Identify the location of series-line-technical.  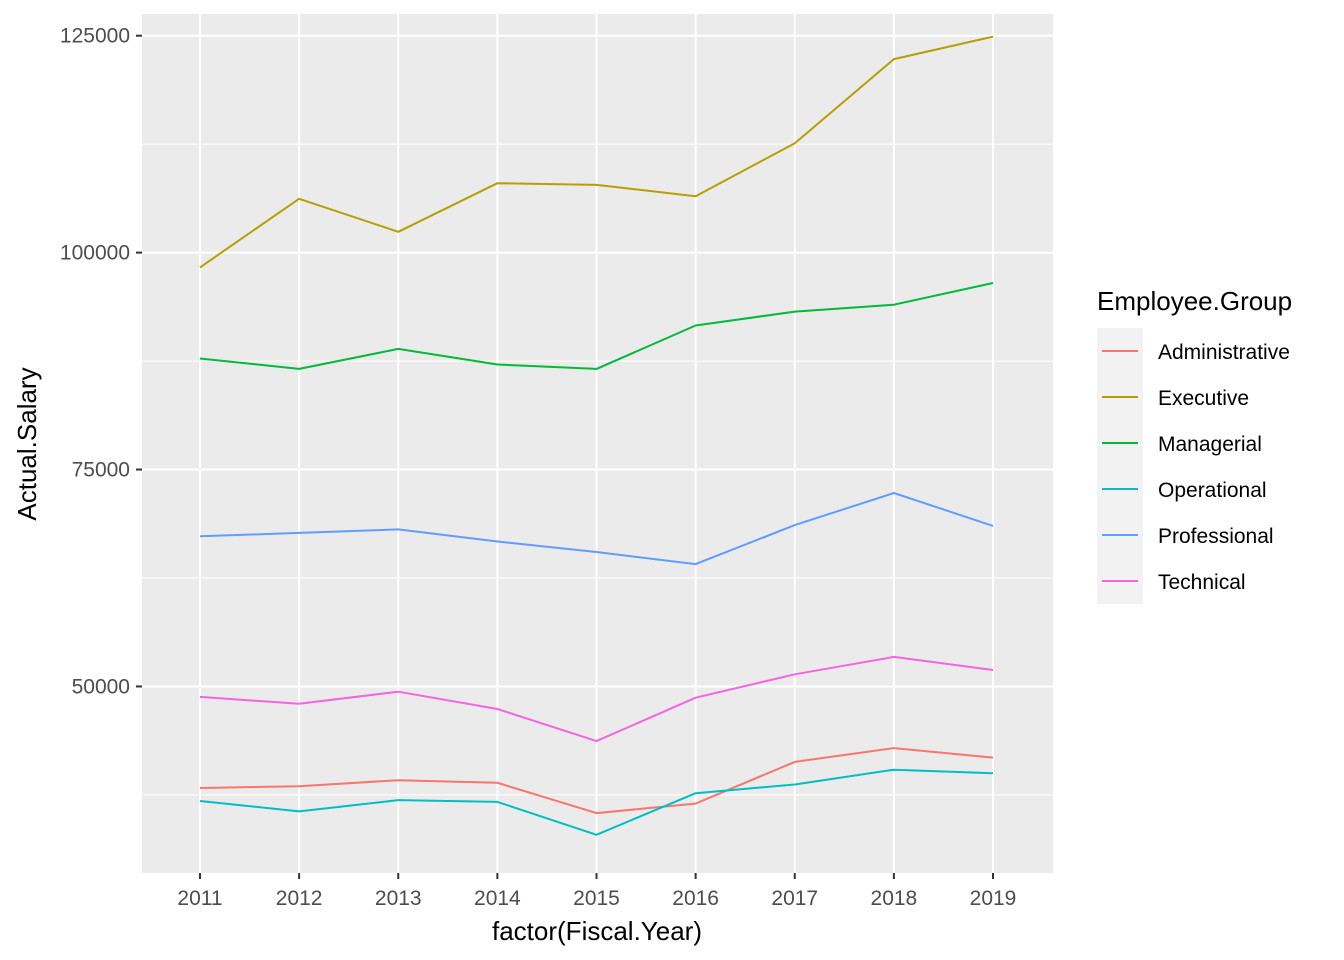
(596, 699).